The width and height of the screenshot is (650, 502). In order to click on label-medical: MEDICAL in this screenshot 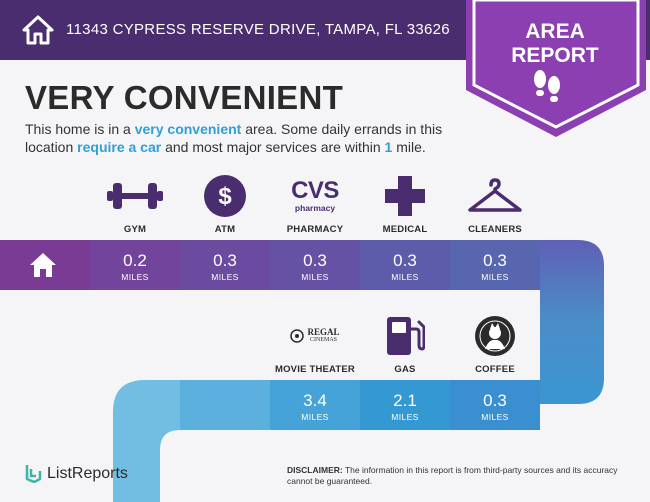, I will do `click(405, 229)`.